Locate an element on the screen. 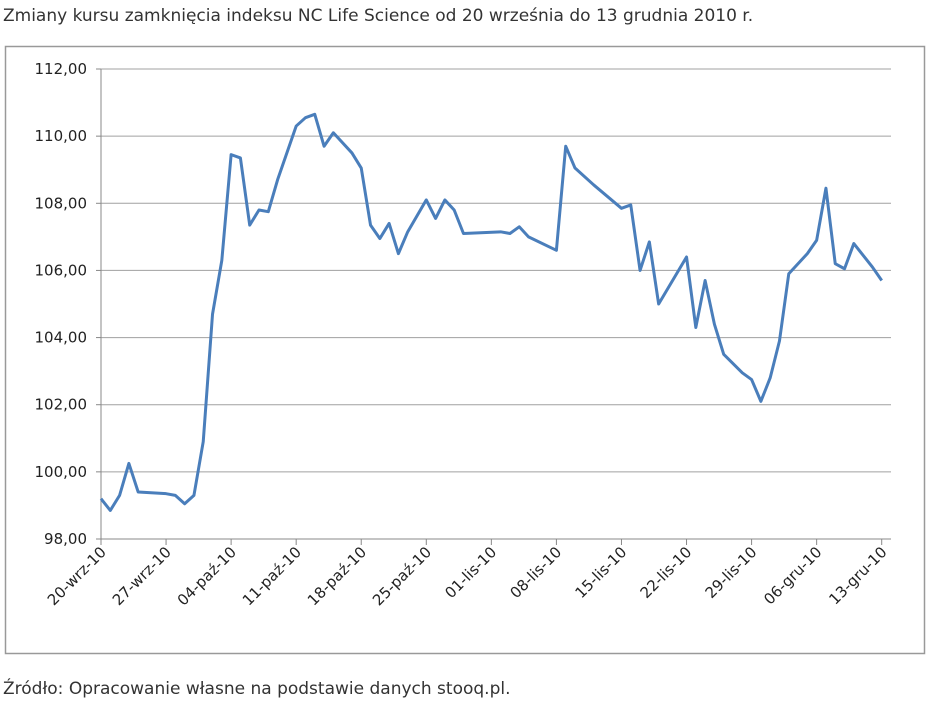 The width and height of the screenshot is (928, 706). y-tick-label: 106,00 is located at coordinates (61, 270).